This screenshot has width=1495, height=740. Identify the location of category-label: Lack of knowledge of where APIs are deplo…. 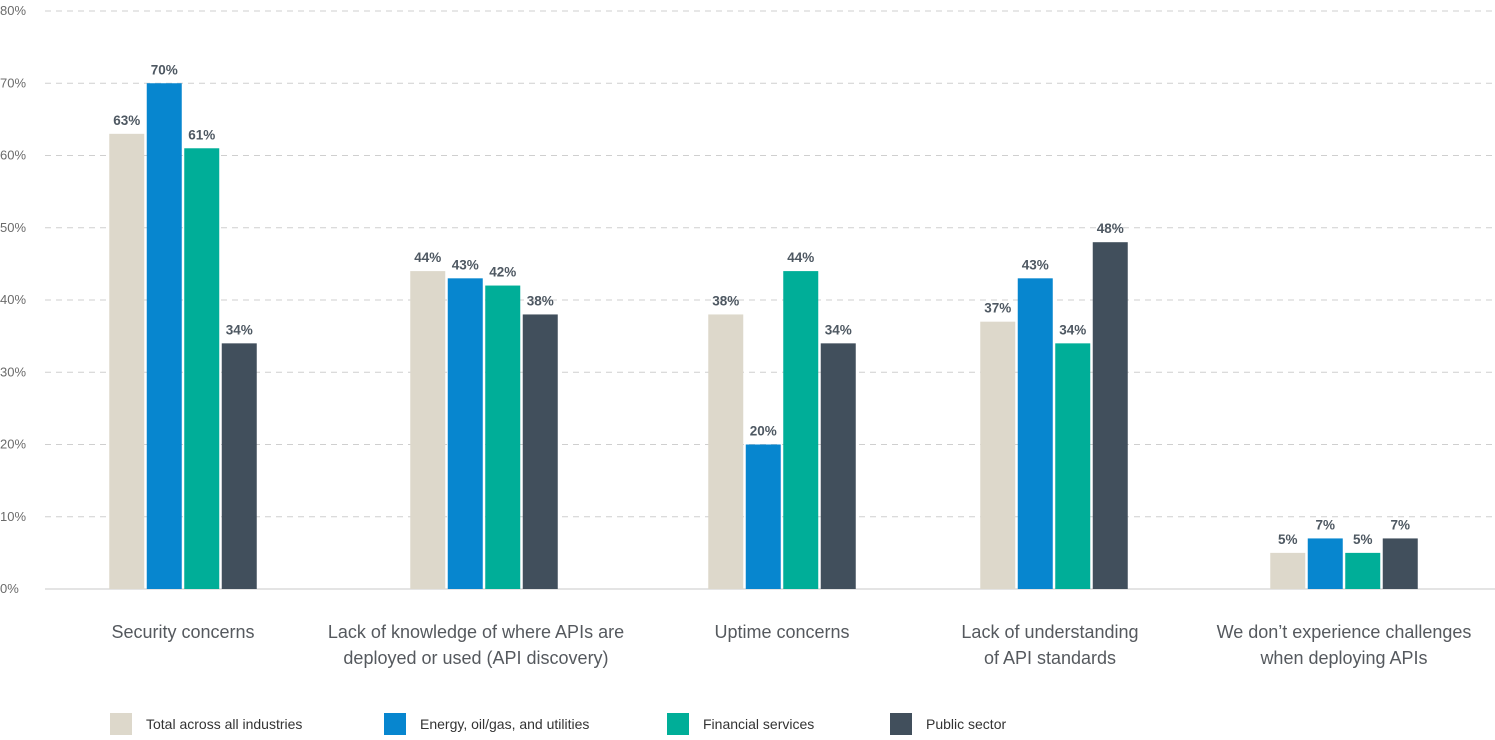
(476, 645).